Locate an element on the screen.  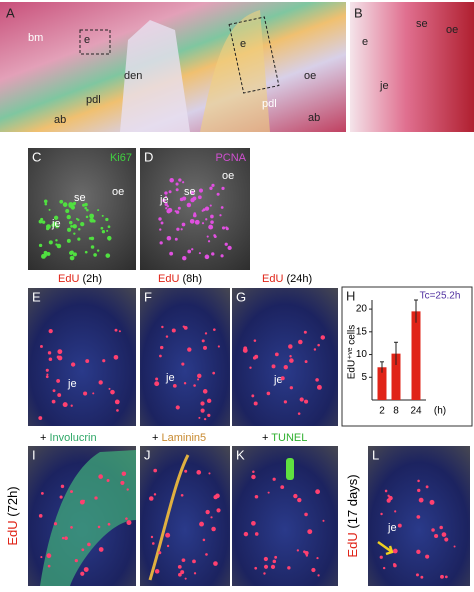
annotation: bm is located at coordinates (35, 38).